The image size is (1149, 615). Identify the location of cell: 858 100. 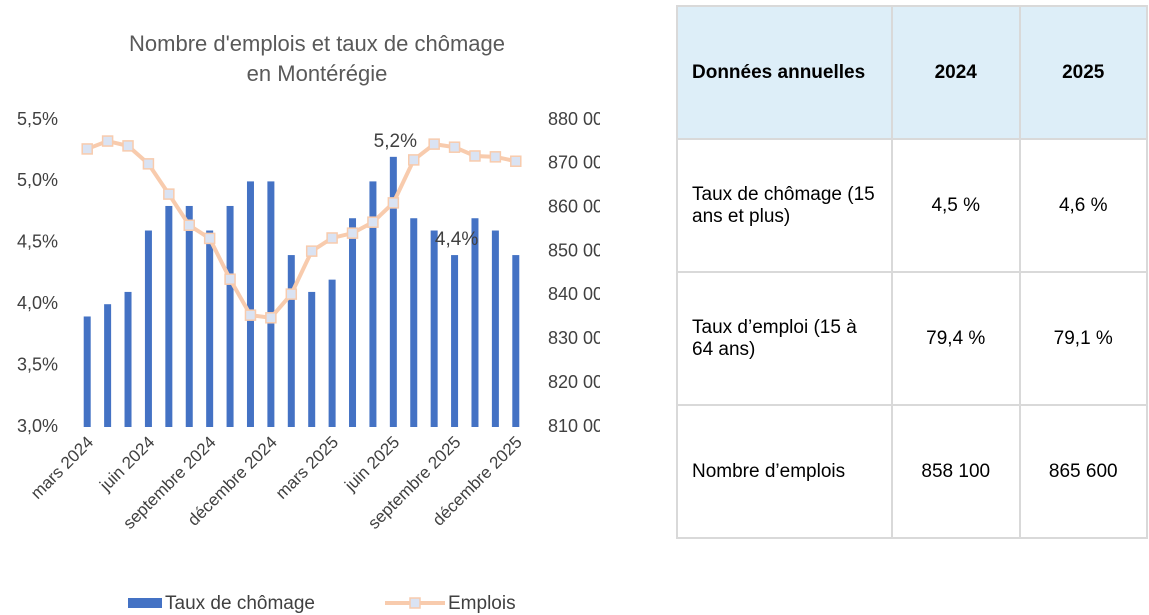
(956, 471).